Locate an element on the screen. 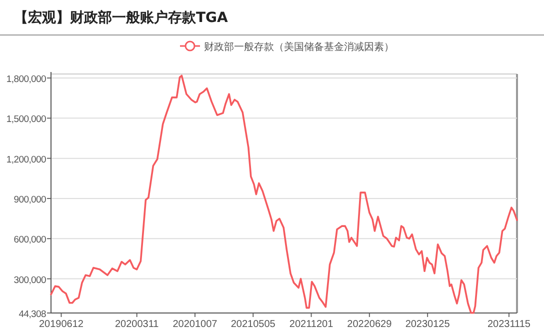 This screenshot has height=332, width=544. x-tick-label: 20211201 is located at coordinates (311, 324).